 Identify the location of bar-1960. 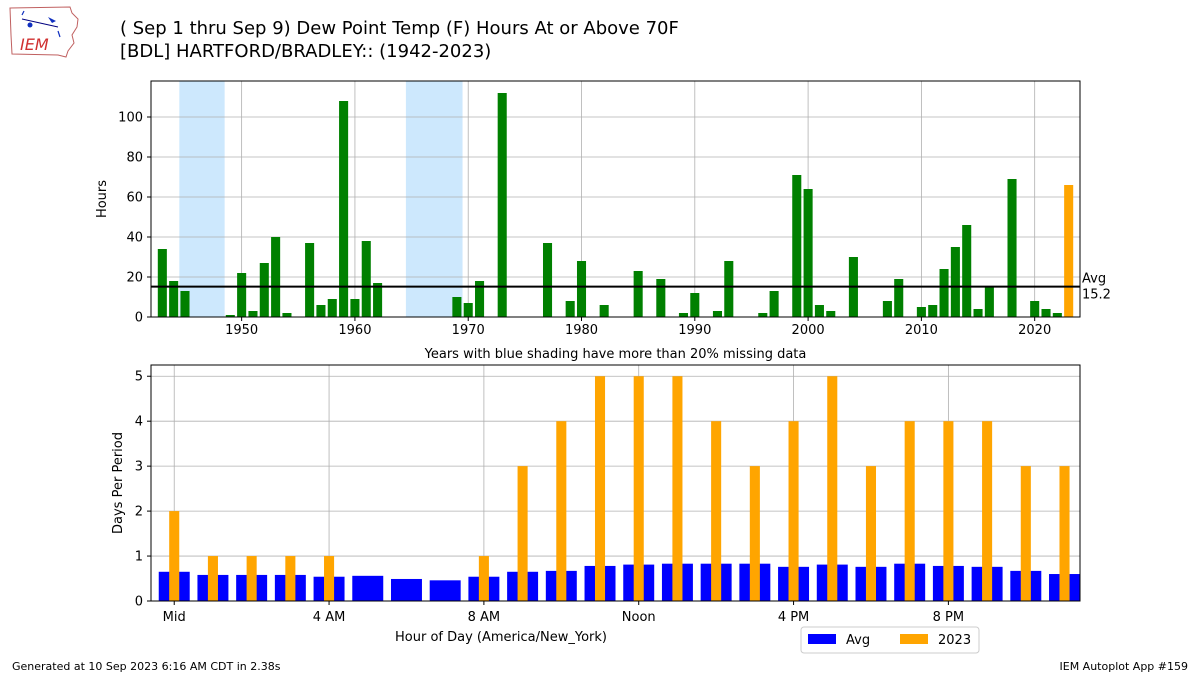
(355, 308).